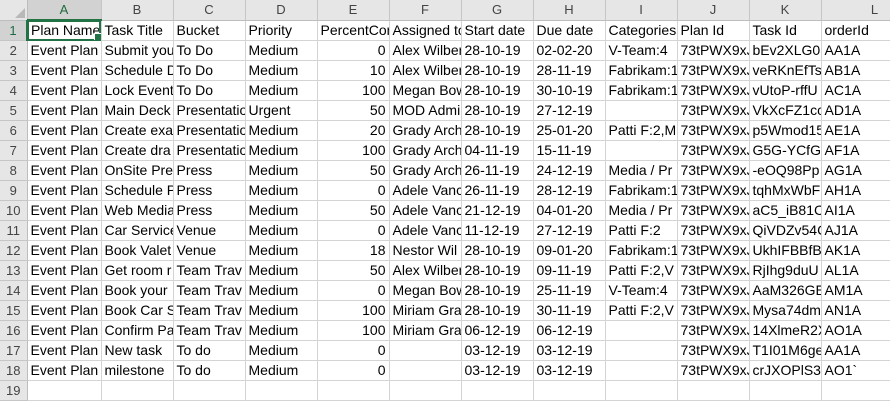 This screenshot has height=417, width=890. What do you see at coordinates (713, 90) in the screenshot?
I see `cell-j4: 73tPWX9xJ` at bounding box center [713, 90].